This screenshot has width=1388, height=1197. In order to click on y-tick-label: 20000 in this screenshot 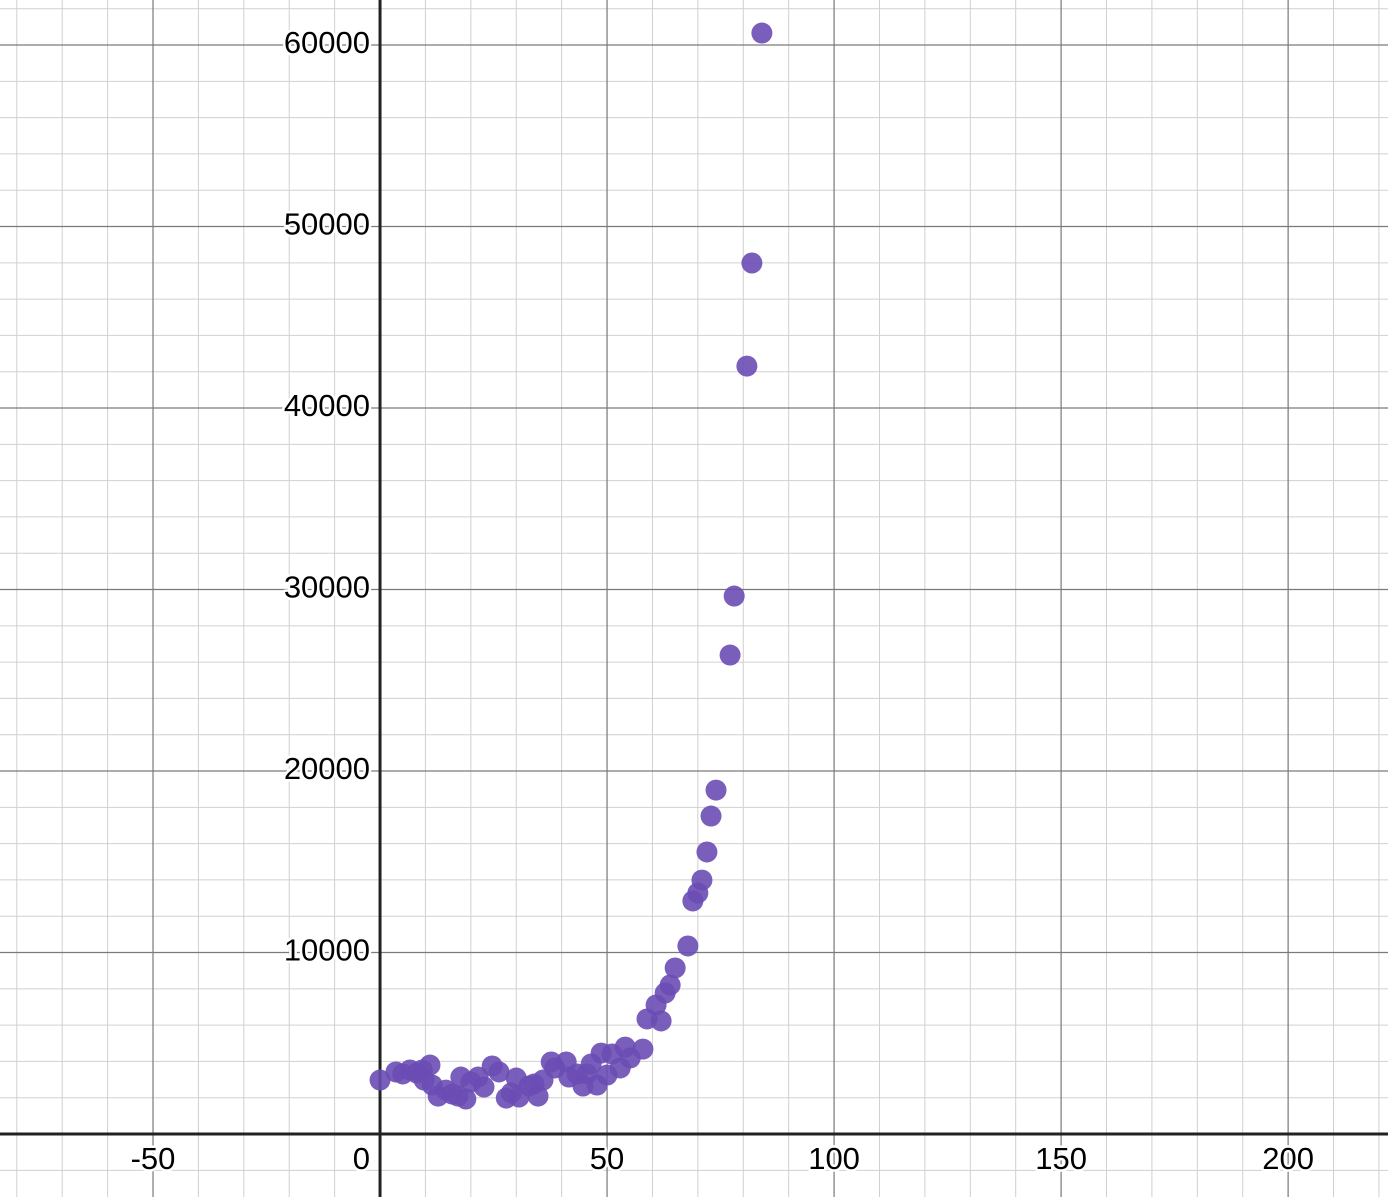, I will do `click(327, 768)`.